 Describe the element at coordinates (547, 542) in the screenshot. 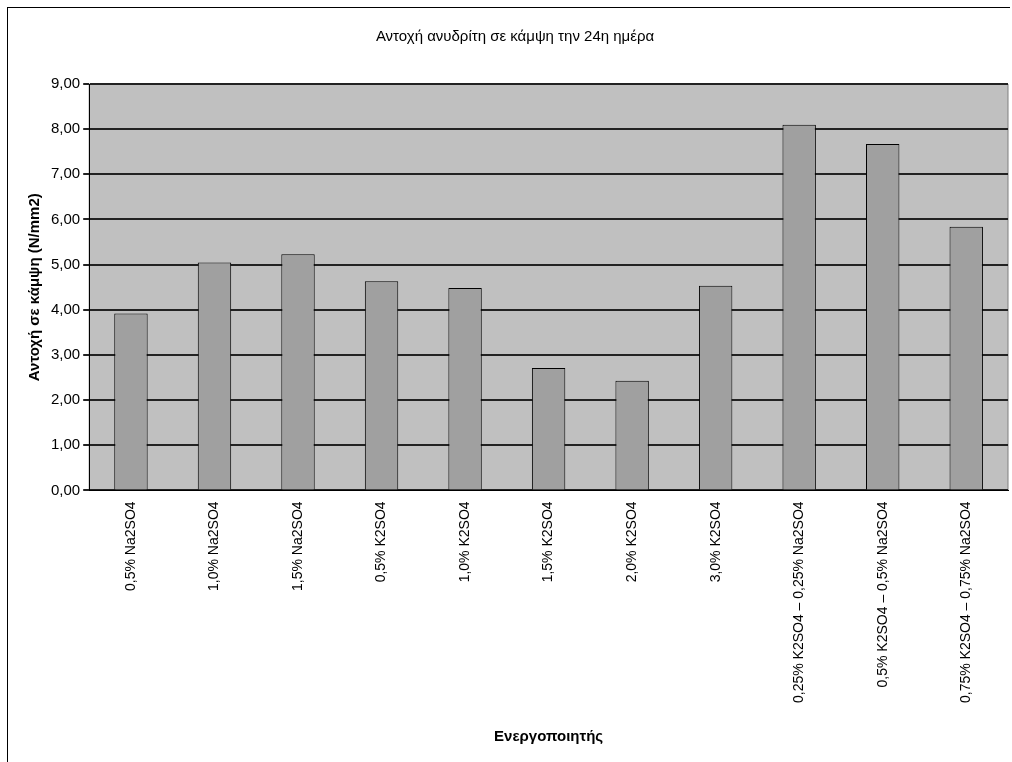

I see `x-tick-label: 1,5% K2SO4` at that location.